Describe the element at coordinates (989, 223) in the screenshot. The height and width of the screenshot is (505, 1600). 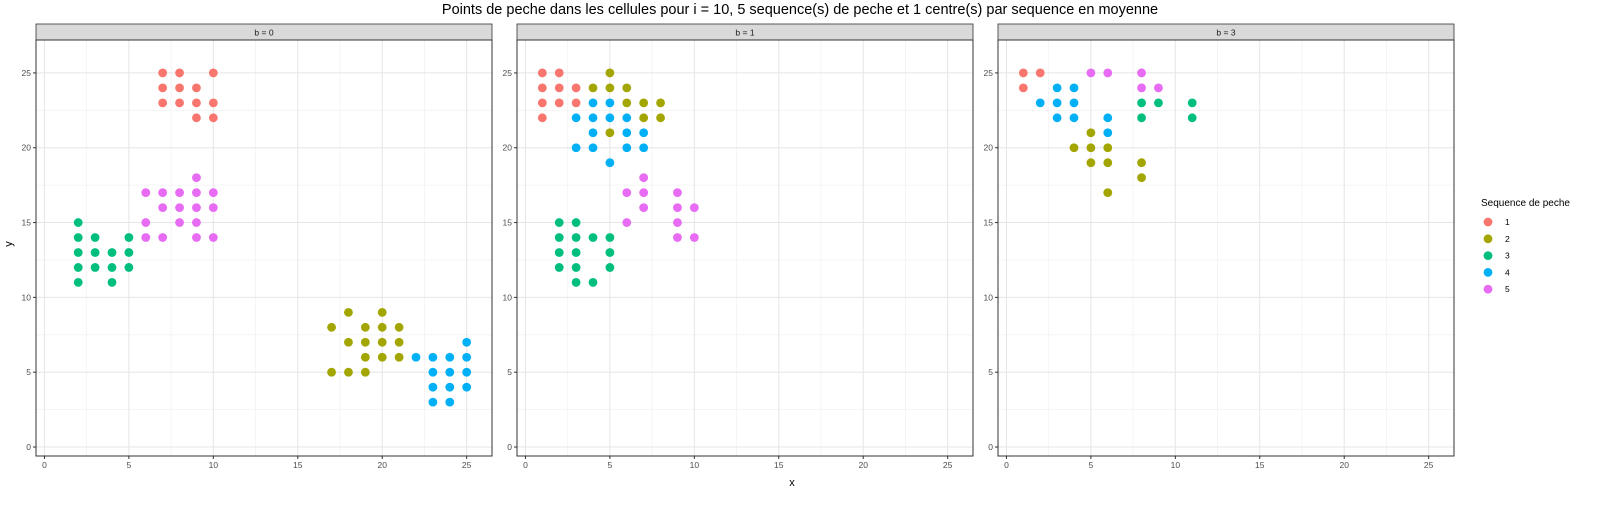
I see `y-tick-label: 15` at that location.